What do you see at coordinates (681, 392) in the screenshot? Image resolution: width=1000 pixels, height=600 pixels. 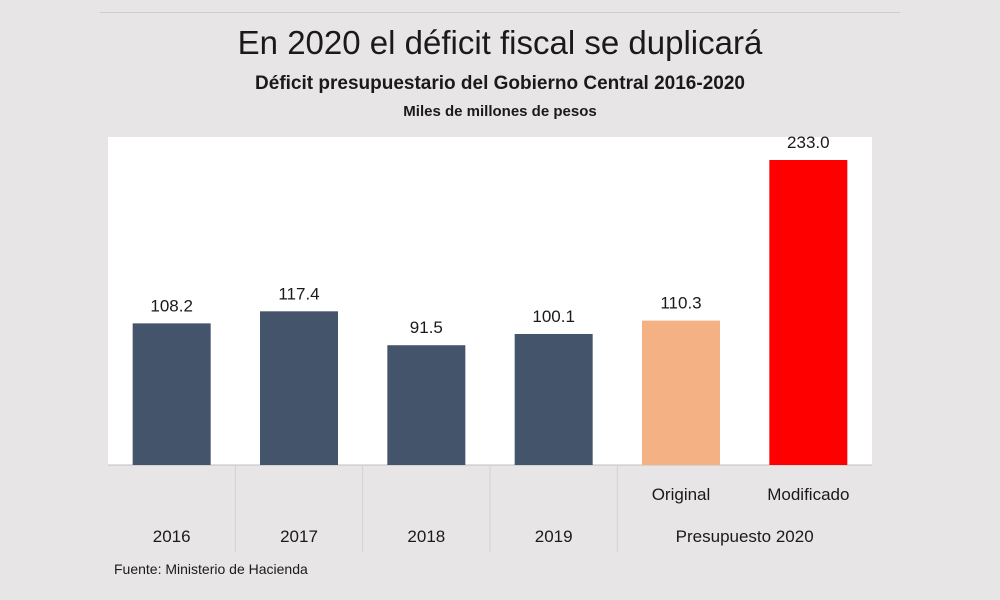 I see `bar-original` at bounding box center [681, 392].